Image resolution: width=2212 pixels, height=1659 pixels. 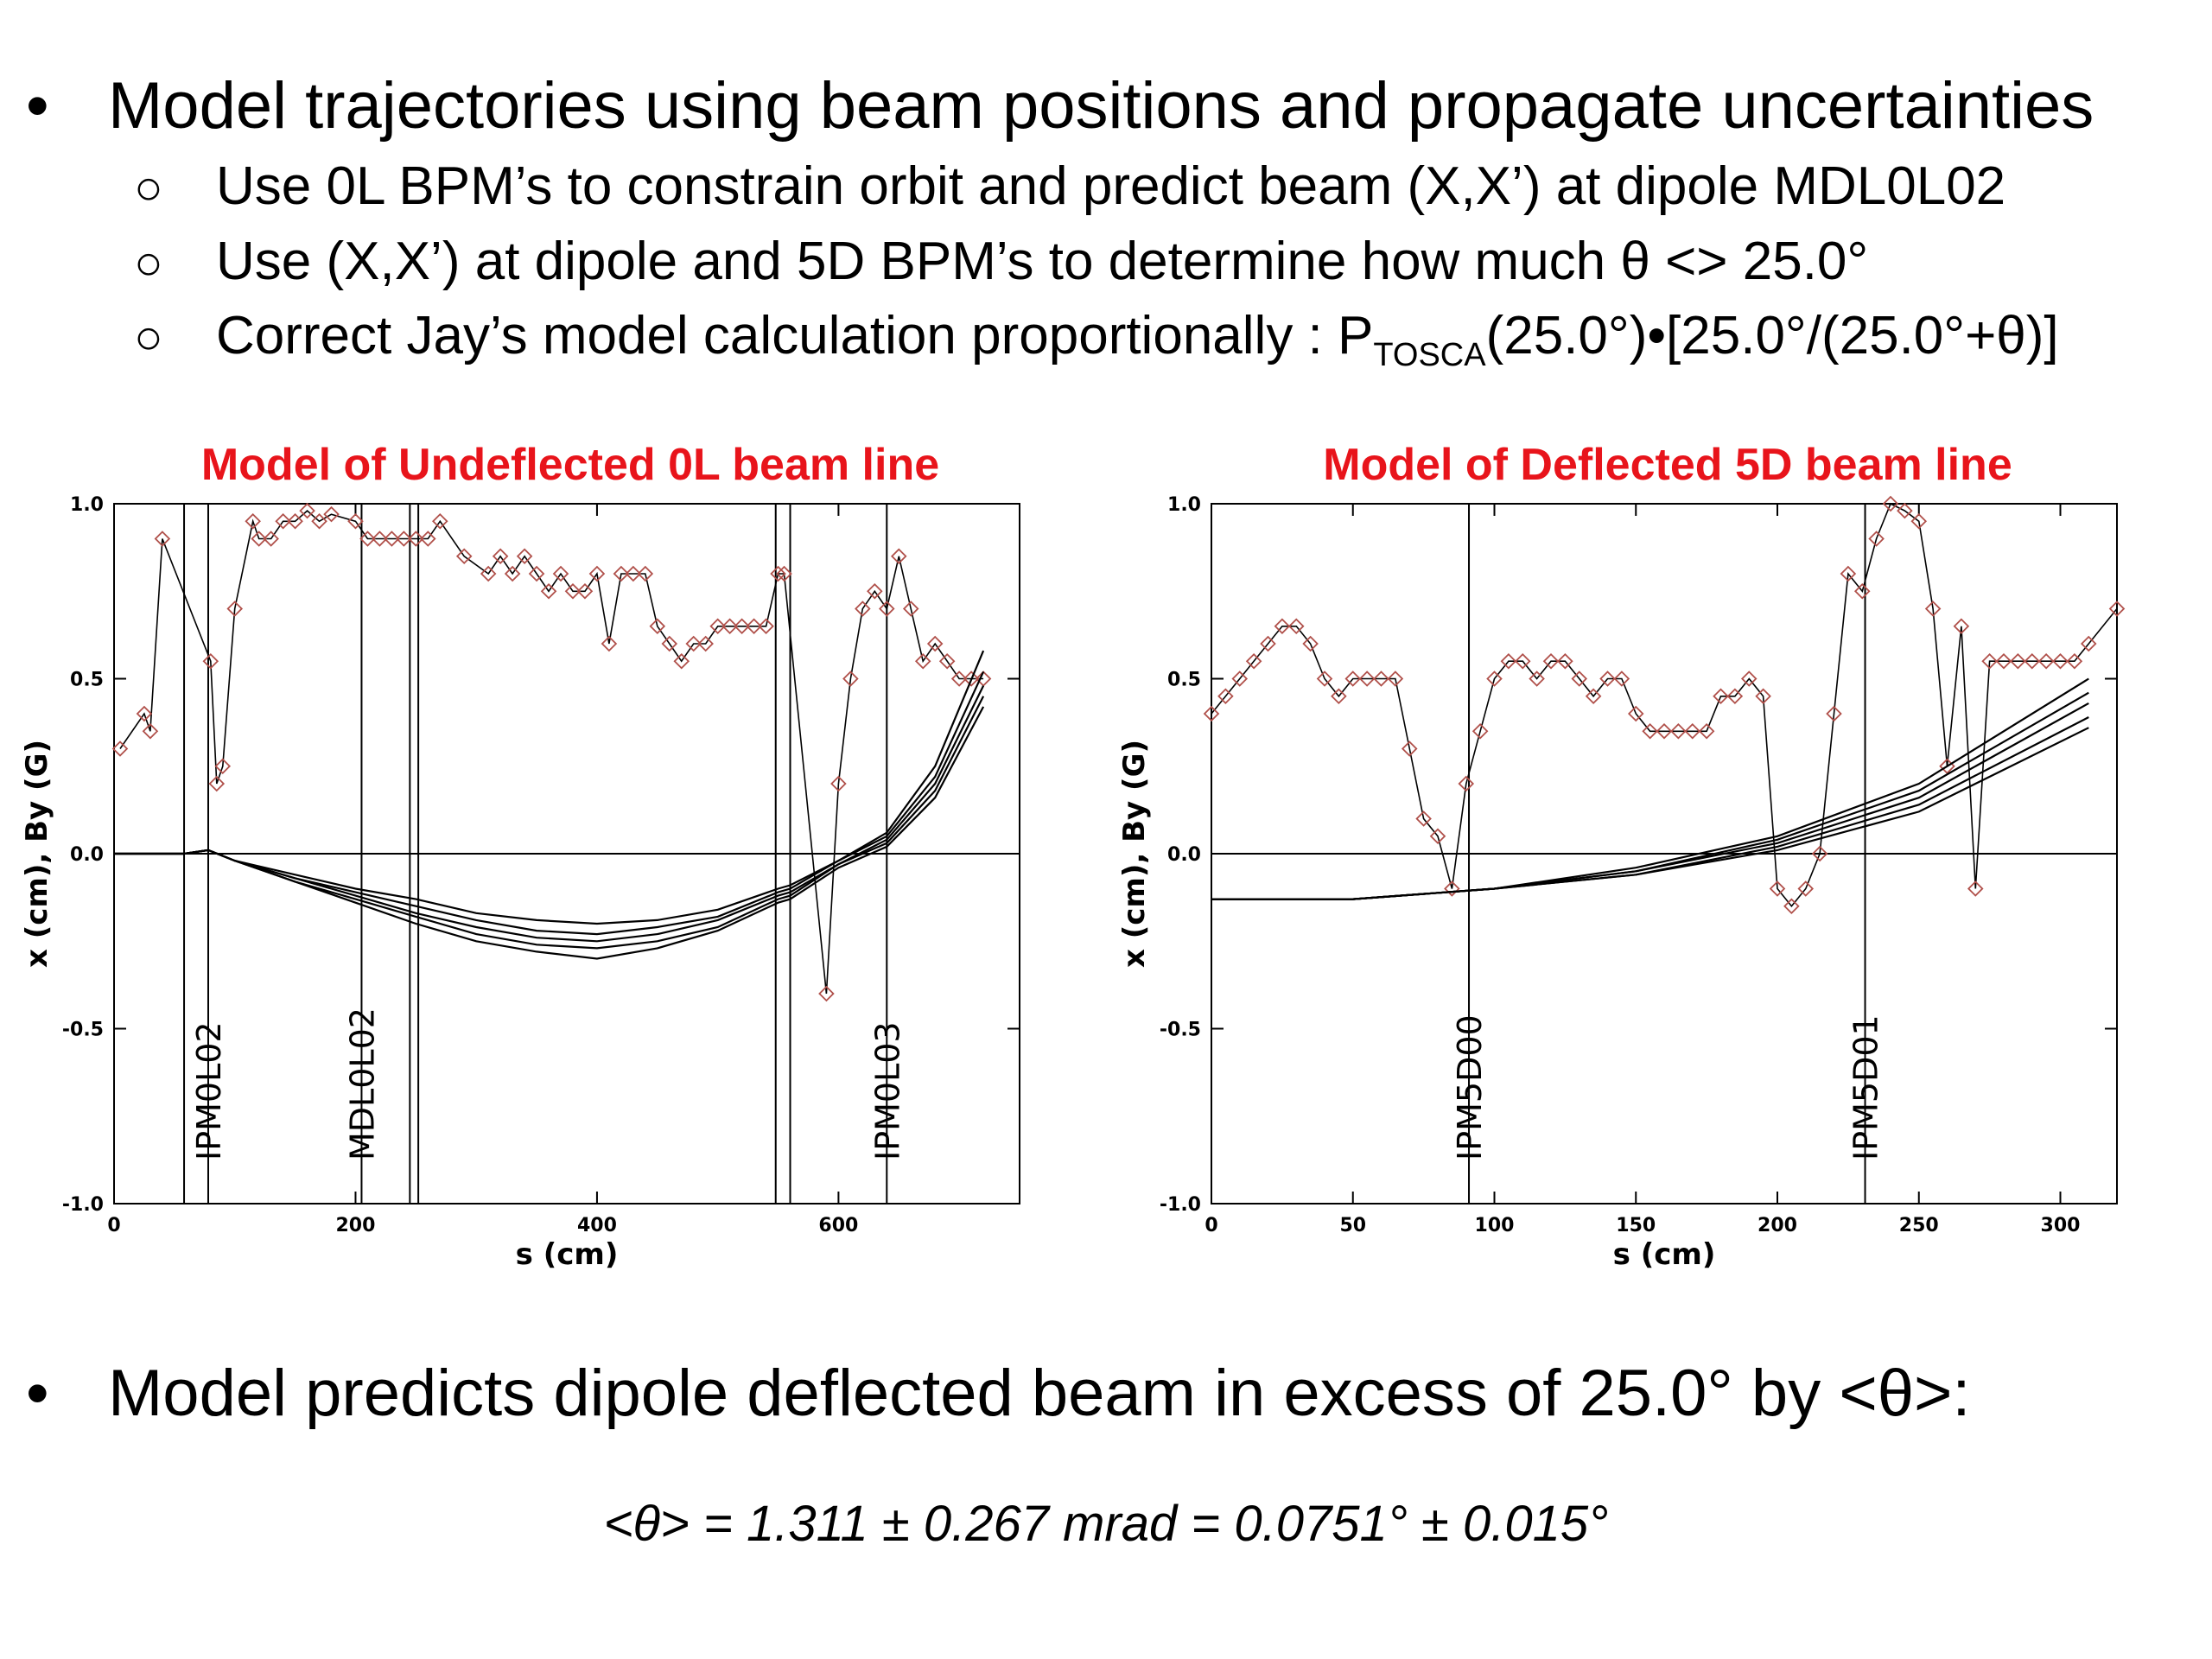 I want to click on element-label: IPM5D01, so click(x=1866, y=1087).